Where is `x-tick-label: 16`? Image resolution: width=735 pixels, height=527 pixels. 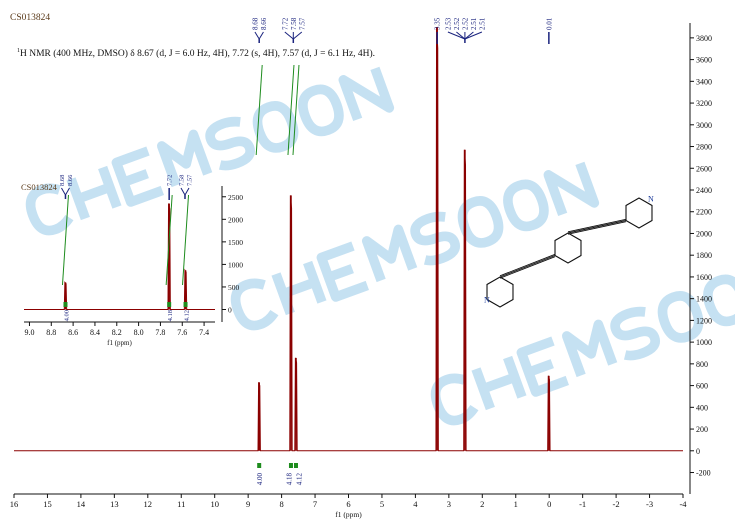
x-tick-label: 16 is located at coordinates (14, 504).